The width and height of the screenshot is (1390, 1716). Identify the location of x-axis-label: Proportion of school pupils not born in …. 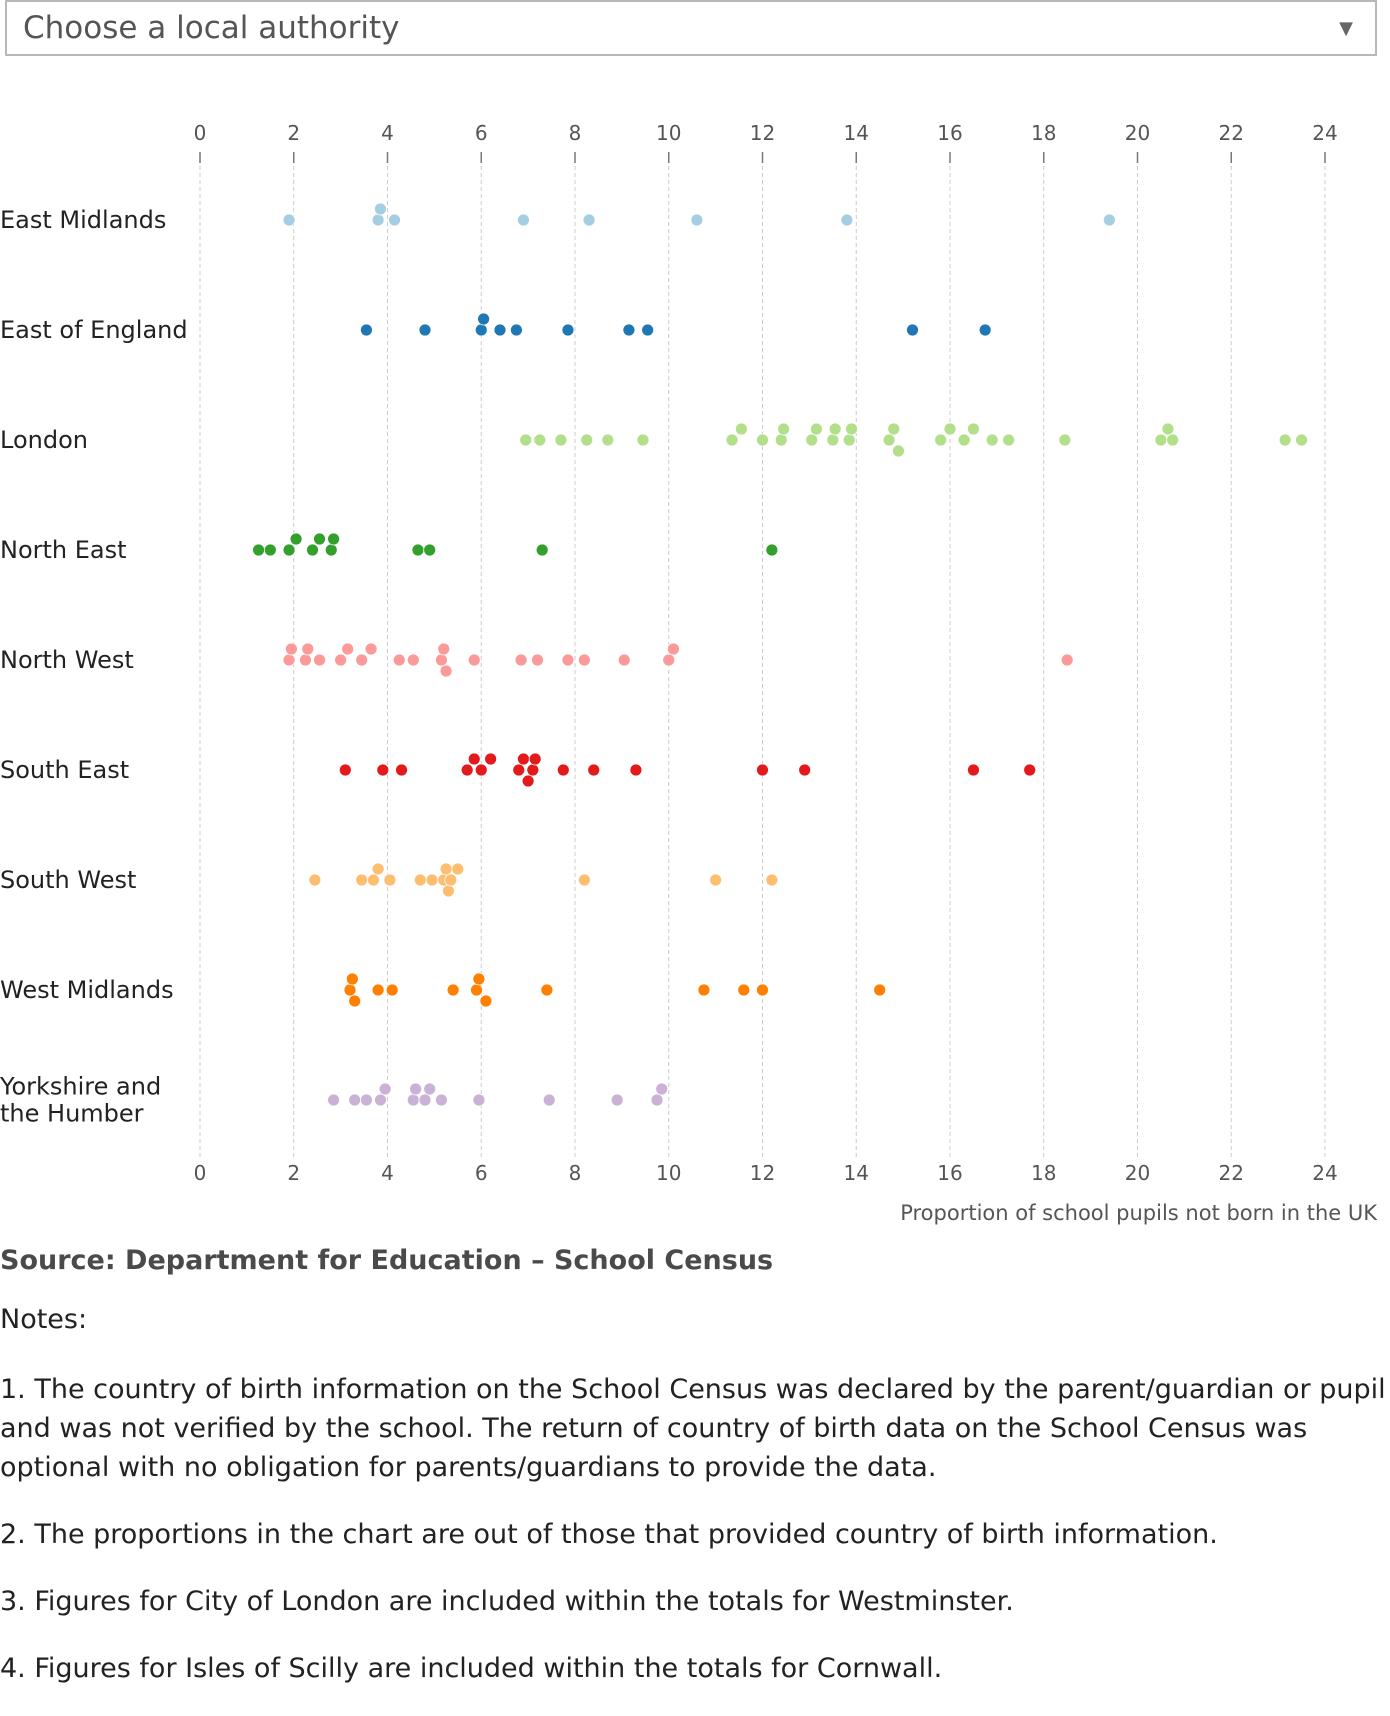
(1138, 1213).